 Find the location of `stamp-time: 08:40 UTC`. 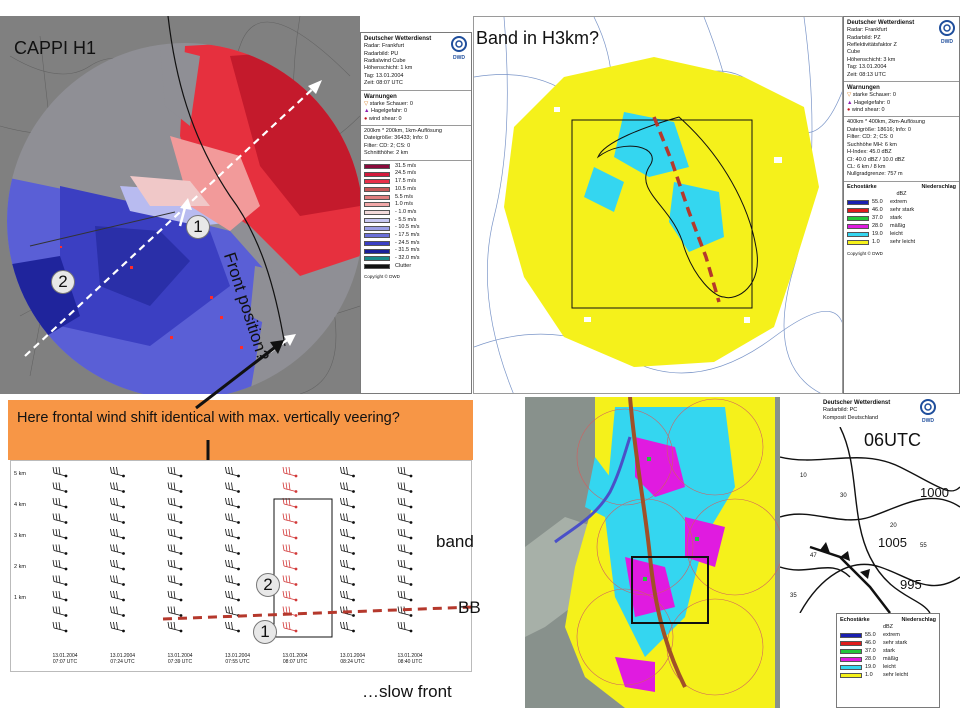

stamp-time: 08:40 UTC is located at coordinates (410, 662).